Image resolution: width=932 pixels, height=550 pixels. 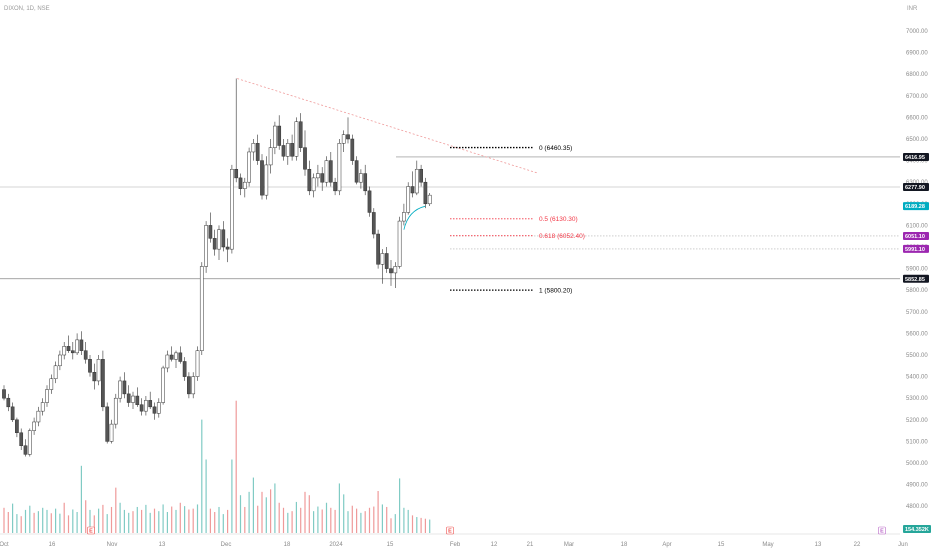 I want to click on price-tick-label: 5400.00, so click(x=917, y=378).